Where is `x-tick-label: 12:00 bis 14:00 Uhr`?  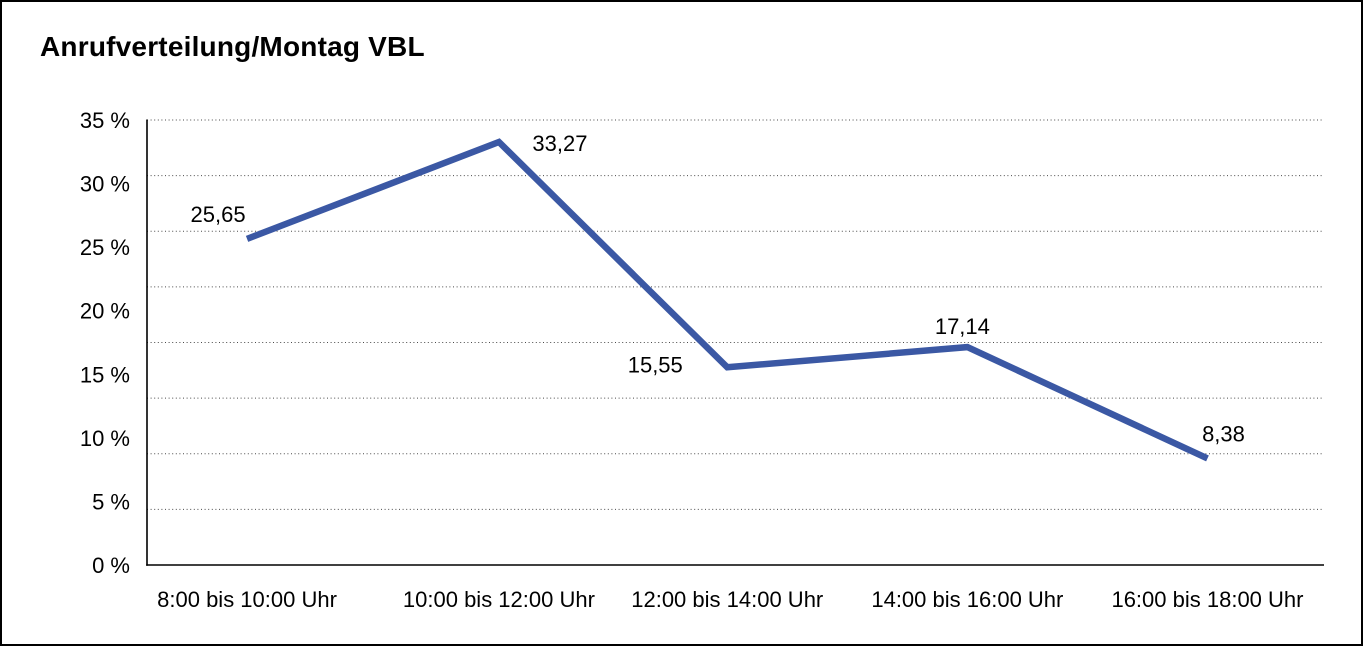
x-tick-label: 12:00 bis 14:00 Uhr is located at coordinates (727, 599).